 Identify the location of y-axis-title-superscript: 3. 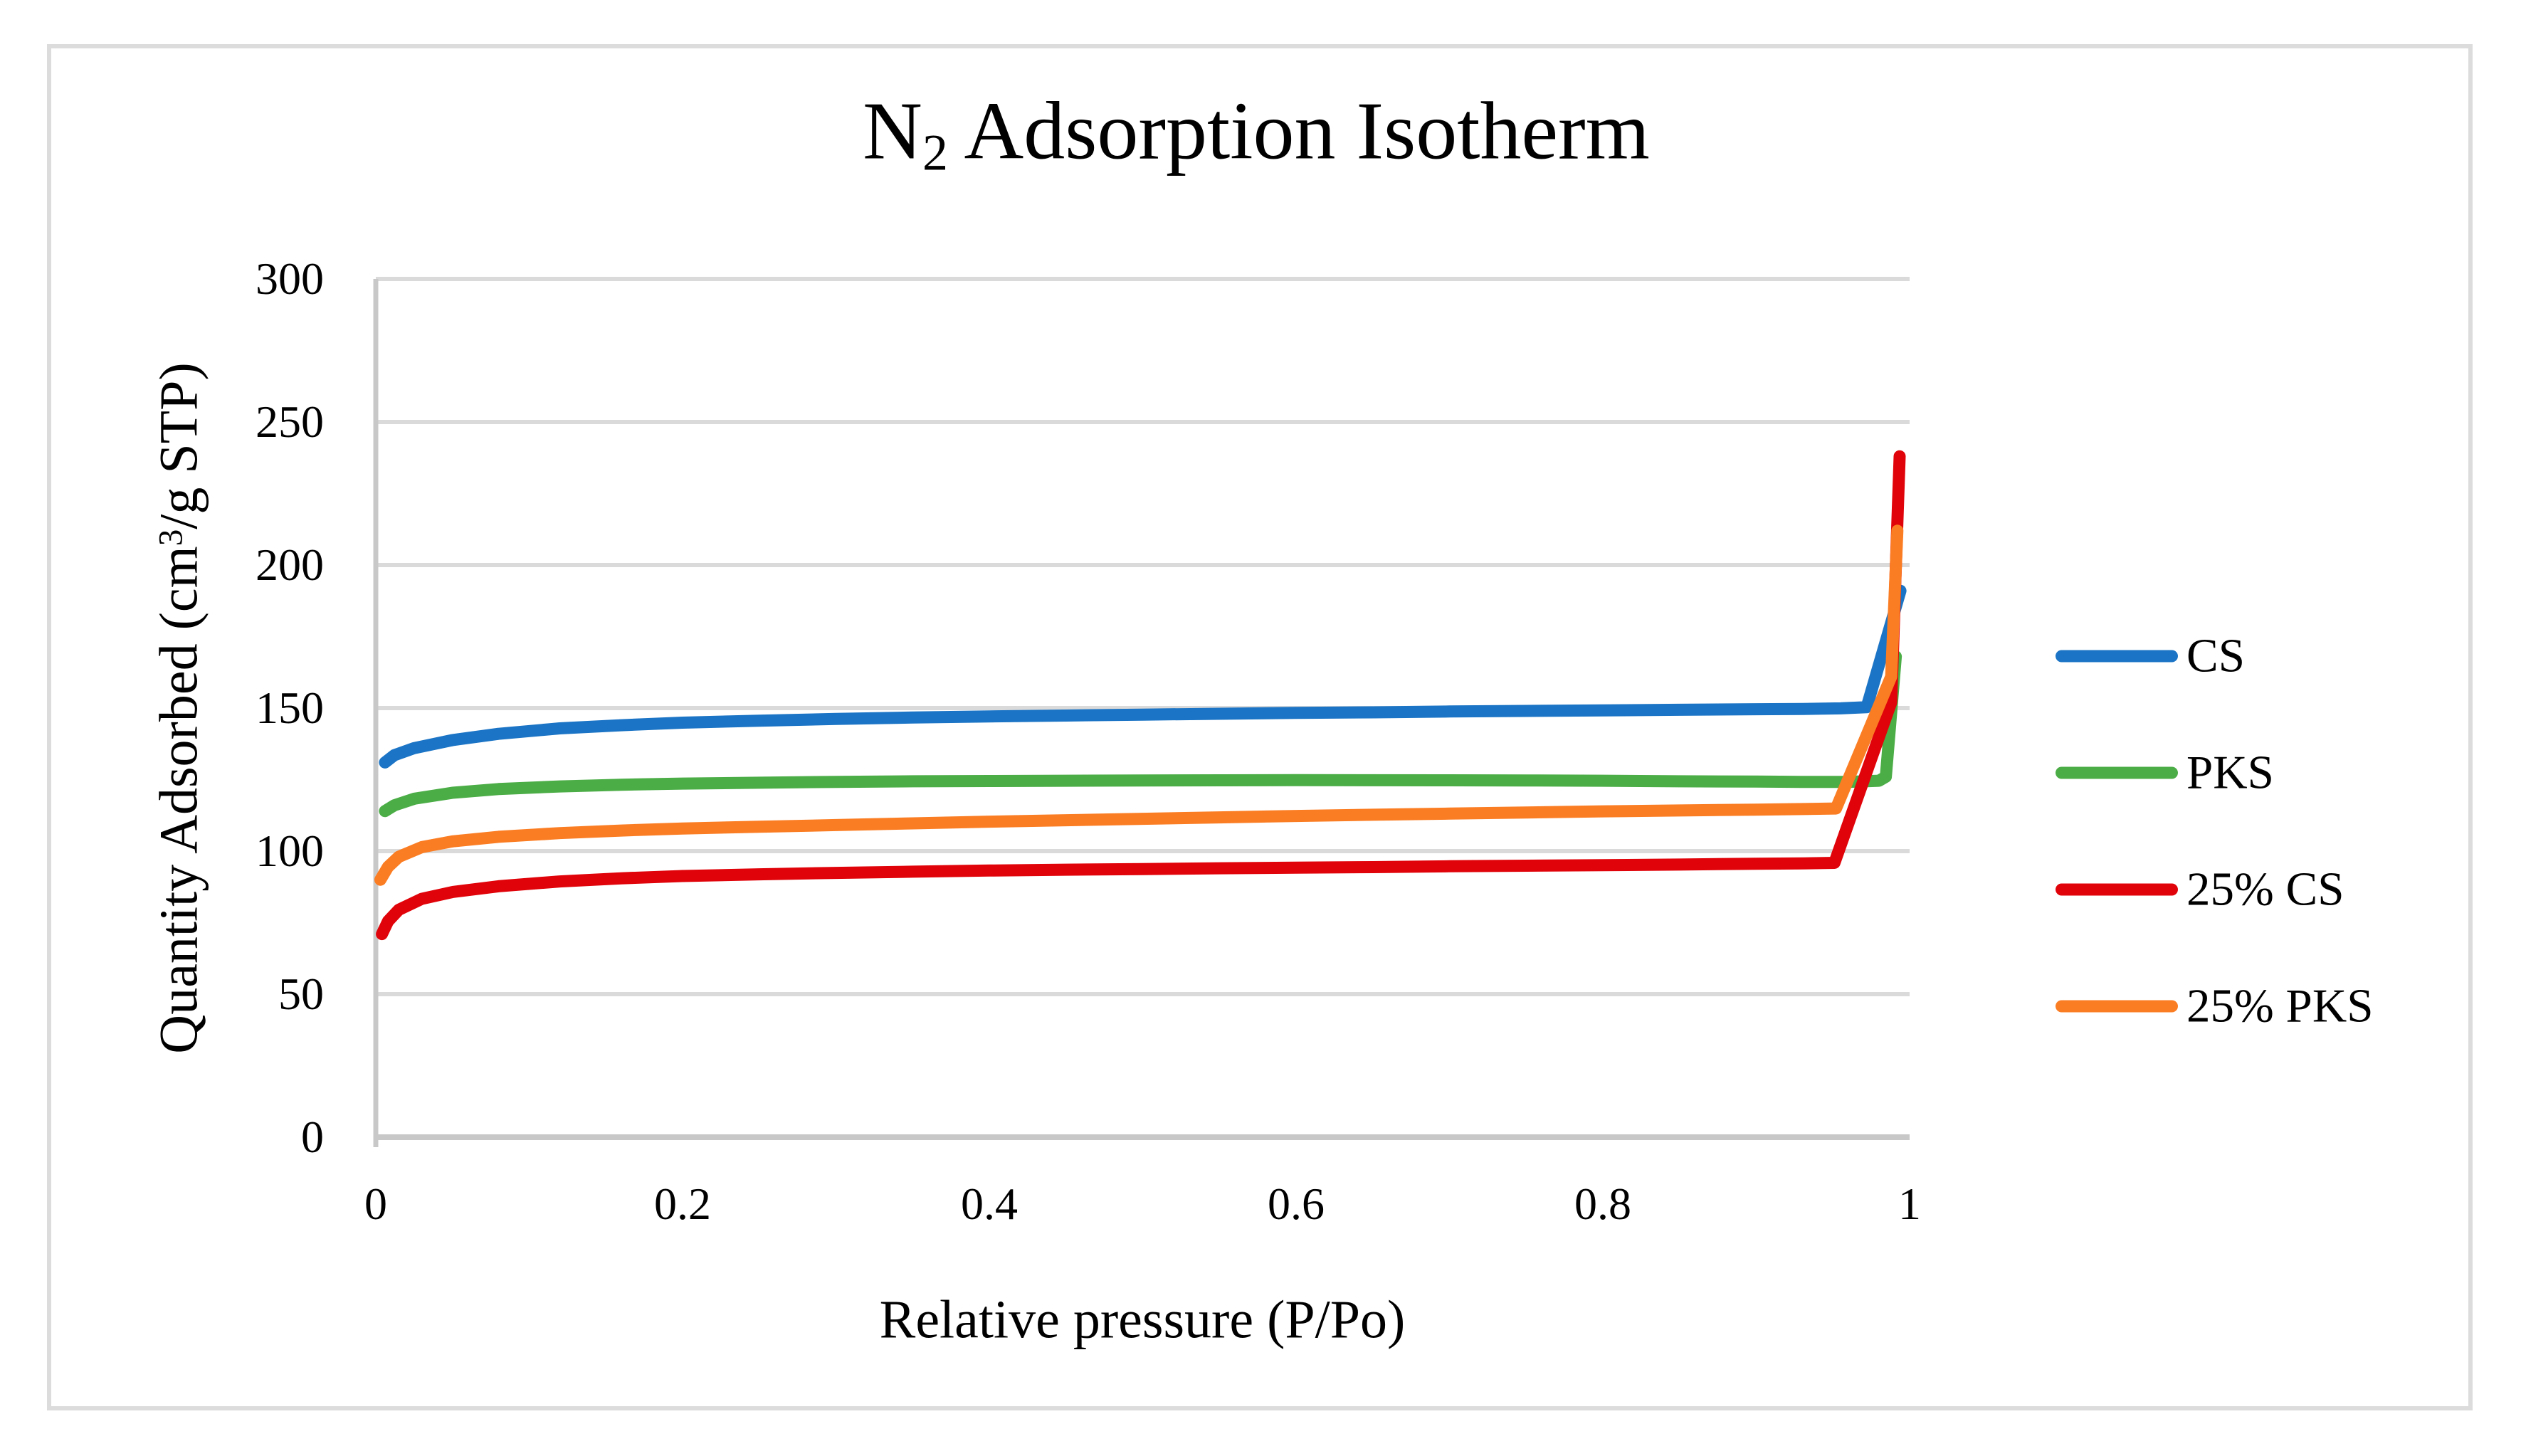
(171, 538).